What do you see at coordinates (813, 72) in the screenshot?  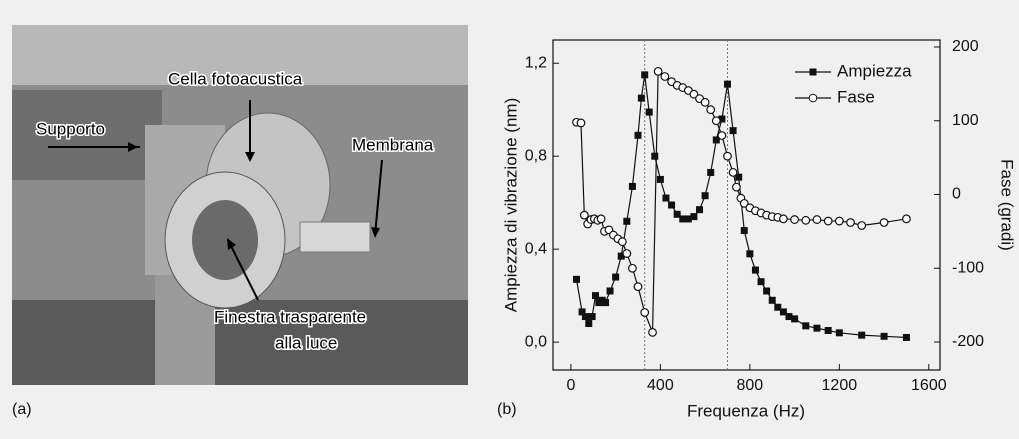 I see `legend-marker` at bounding box center [813, 72].